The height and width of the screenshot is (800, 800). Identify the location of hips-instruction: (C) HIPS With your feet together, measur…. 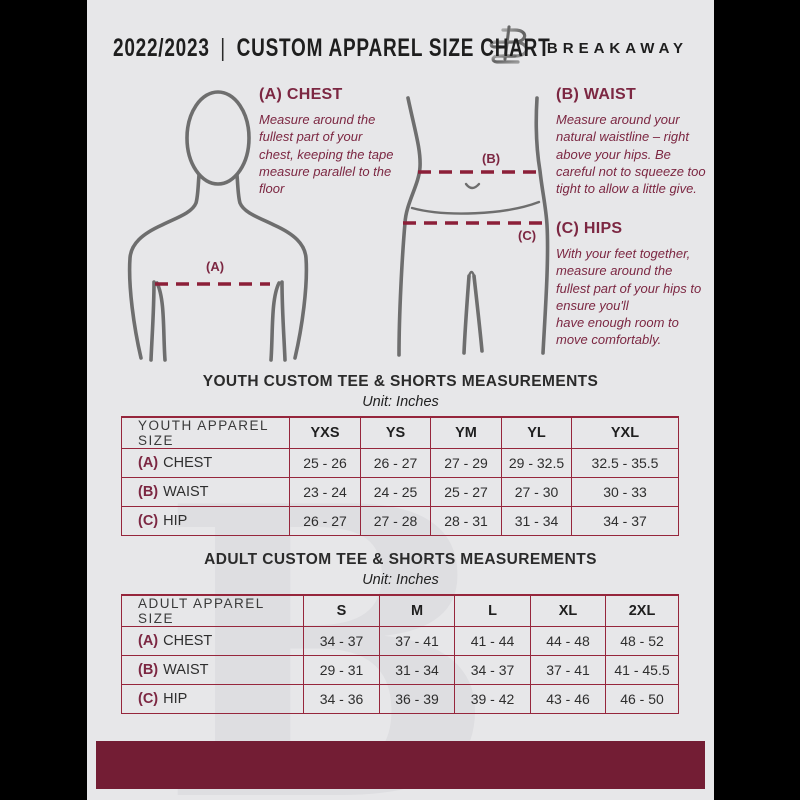
(631, 284).